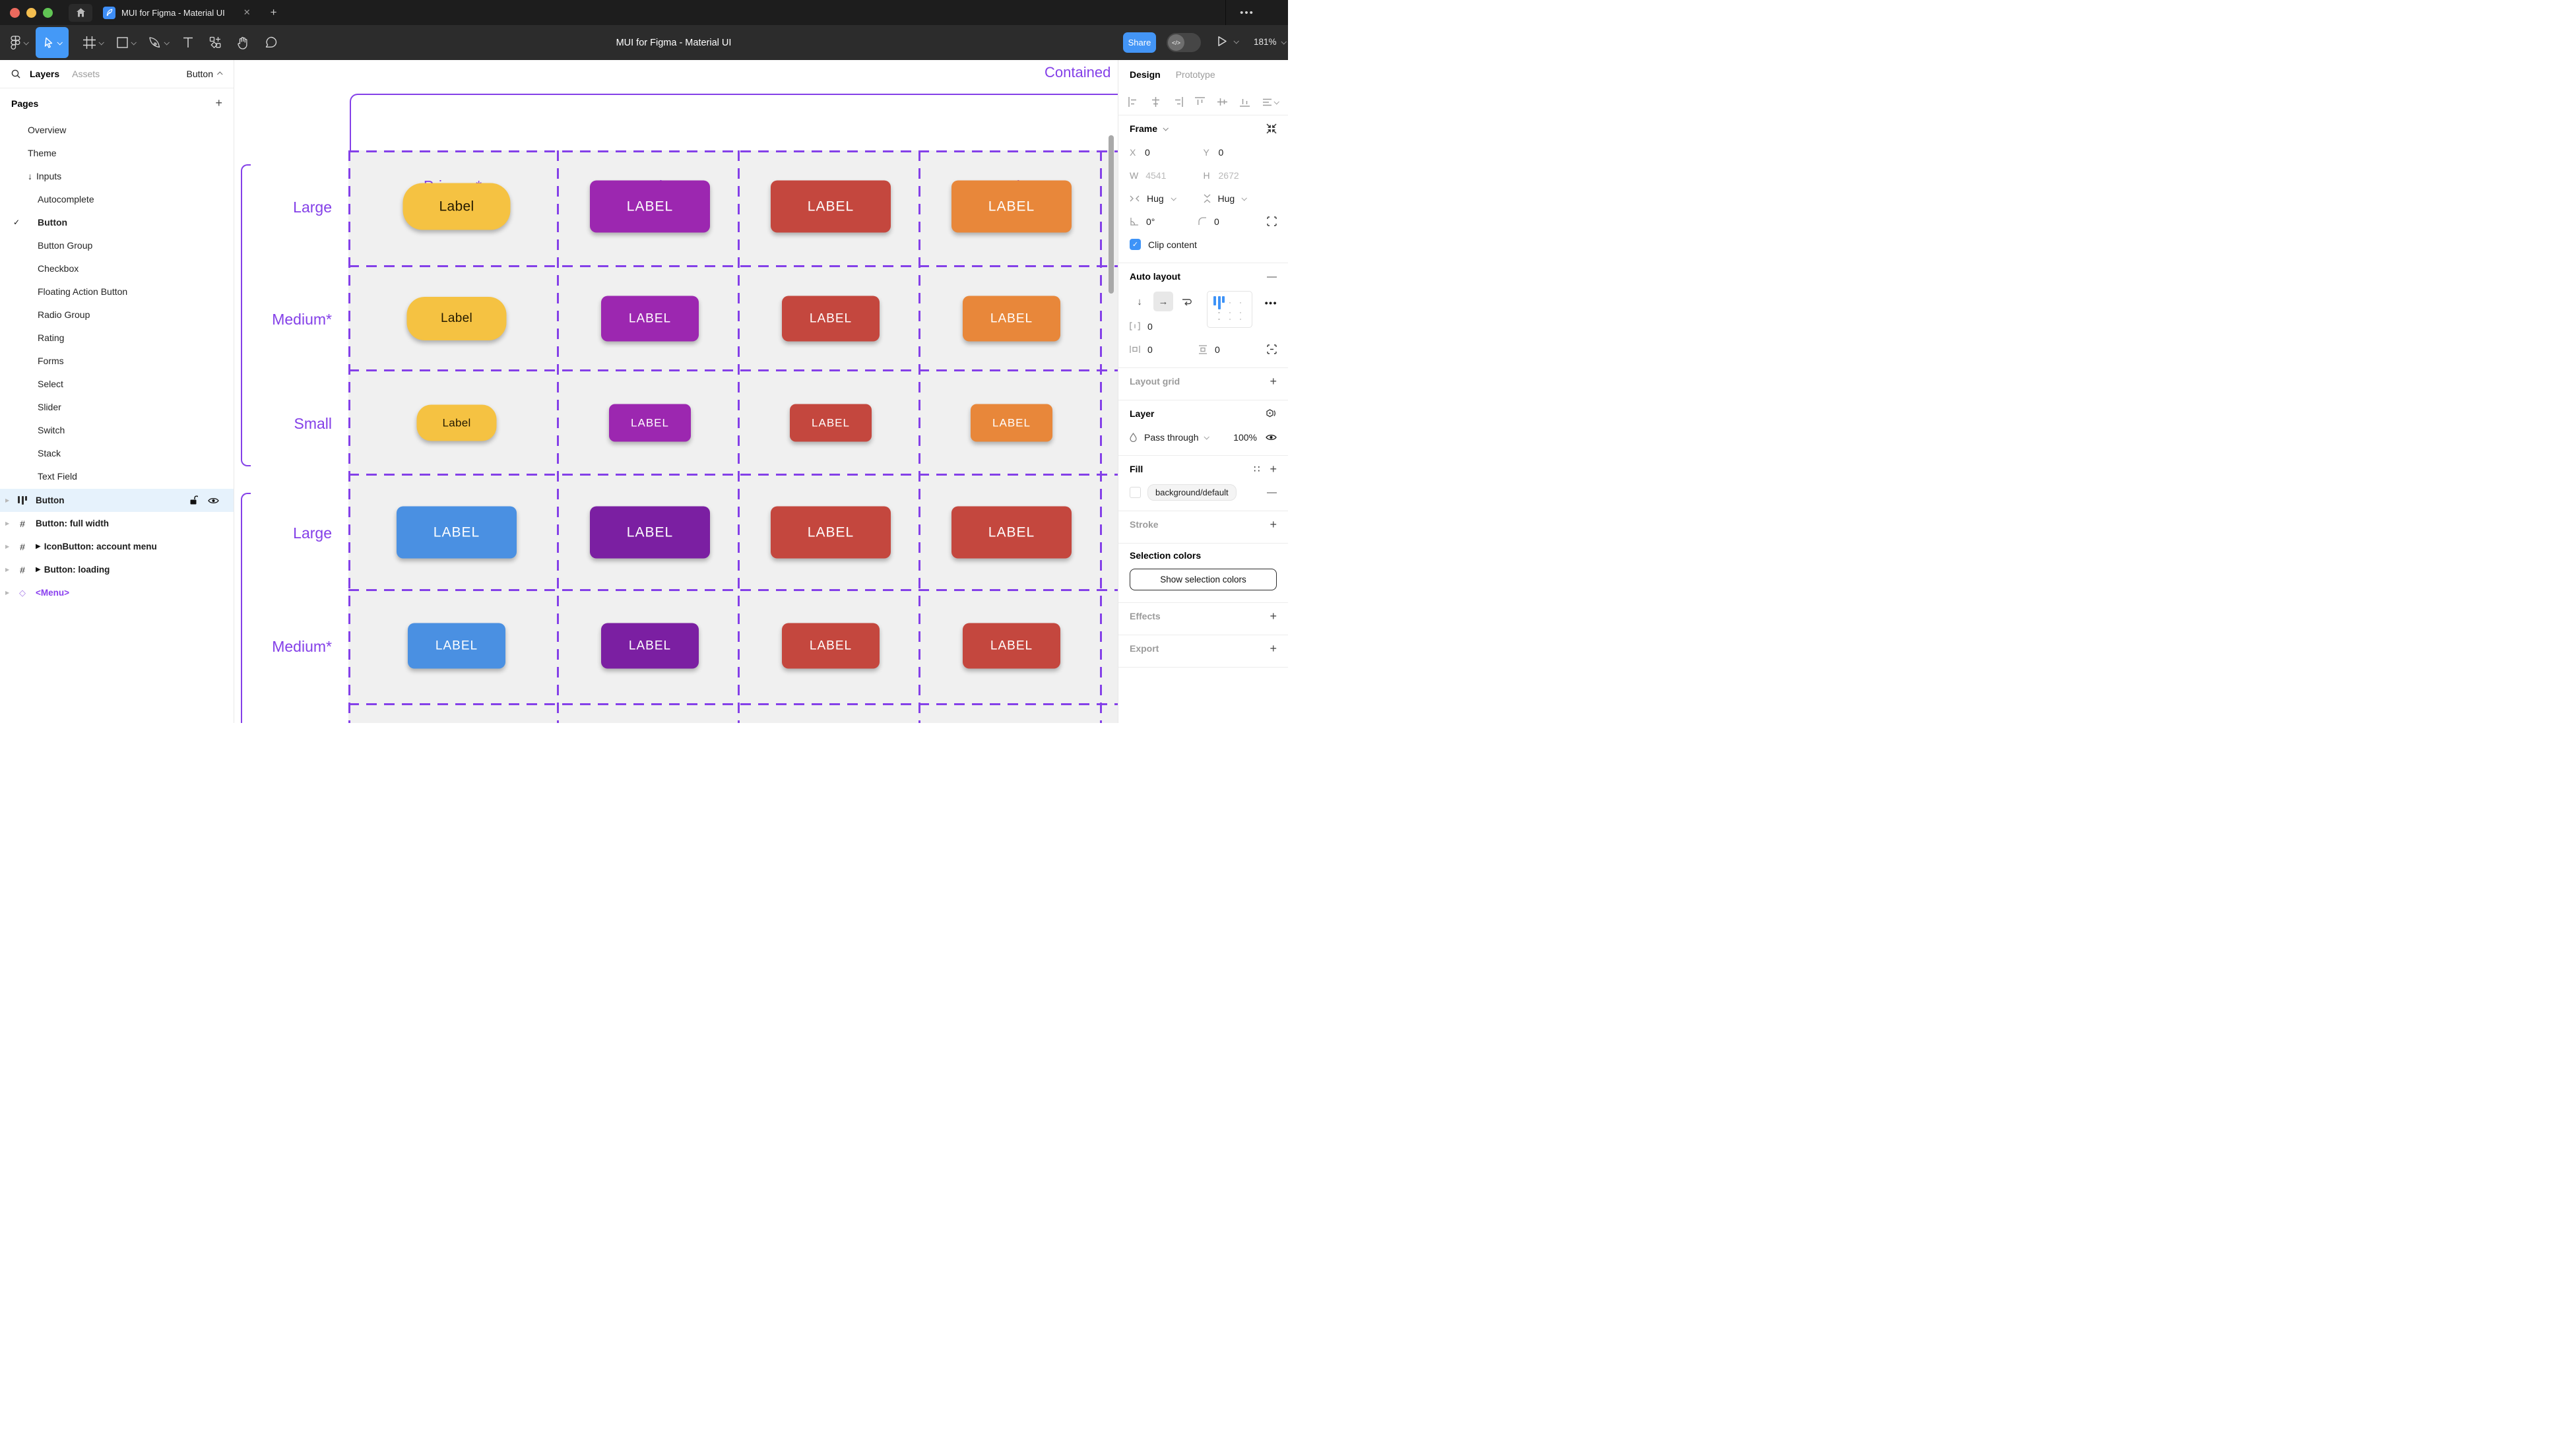  Describe the element at coordinates (1270, 102) in the screenshot. I see `distribute-menu-button` at that location.